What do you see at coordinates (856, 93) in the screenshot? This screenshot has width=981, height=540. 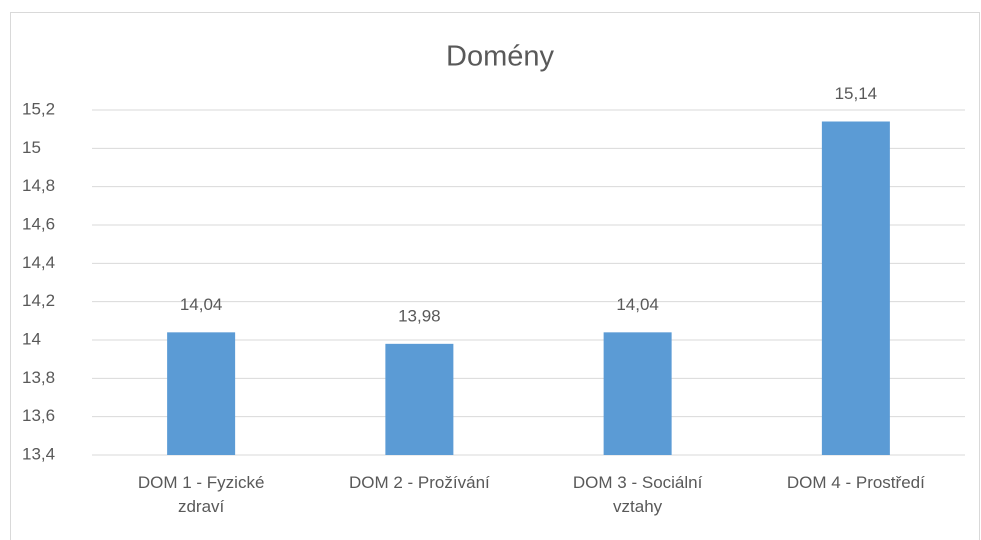 I see `data-label: 15,14` at bounding box center [856, 93].